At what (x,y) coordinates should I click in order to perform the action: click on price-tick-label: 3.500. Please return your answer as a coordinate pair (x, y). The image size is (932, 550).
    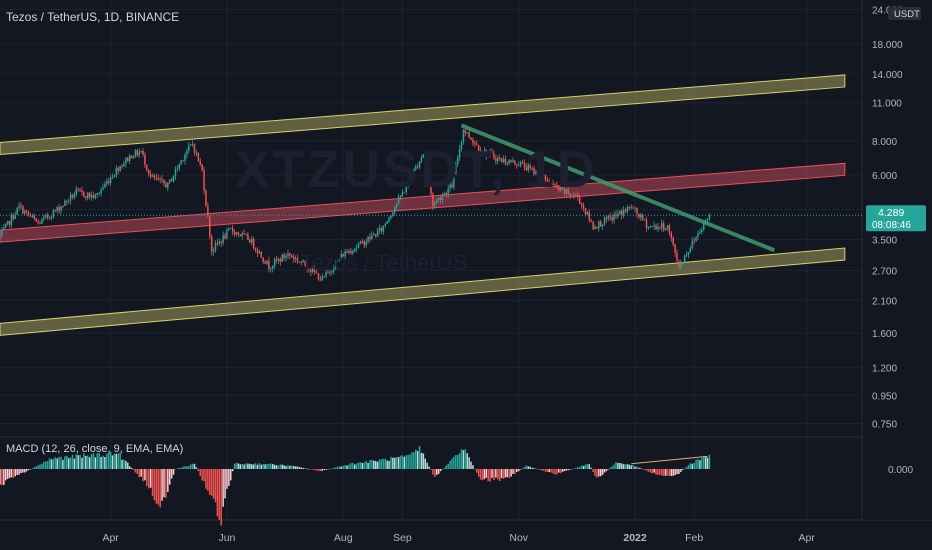
    Looking at the image, I should click on (884, 241).